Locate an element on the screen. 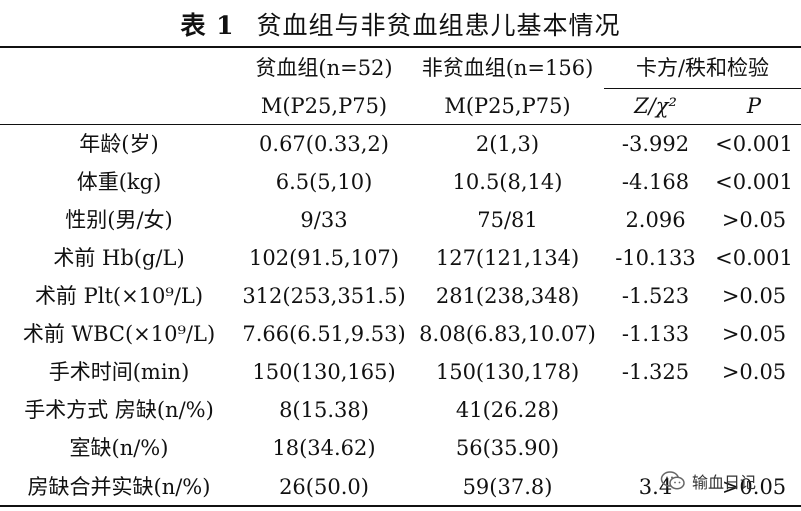 The image size is (801, 511). header-p: P is located at coordinates (754, 106).